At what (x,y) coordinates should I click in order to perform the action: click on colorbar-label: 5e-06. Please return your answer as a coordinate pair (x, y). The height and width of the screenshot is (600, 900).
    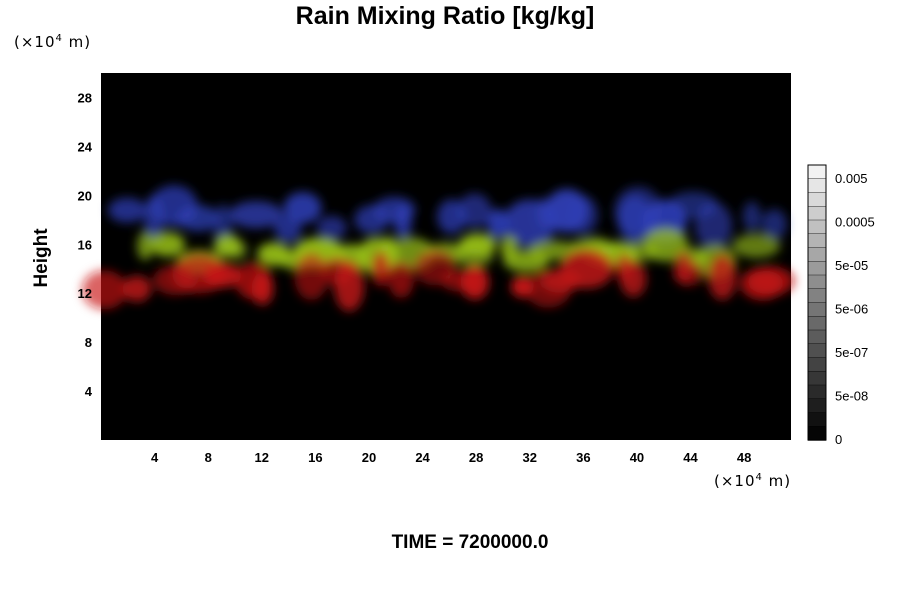
    Looking at the image, I should click on (851, 309).